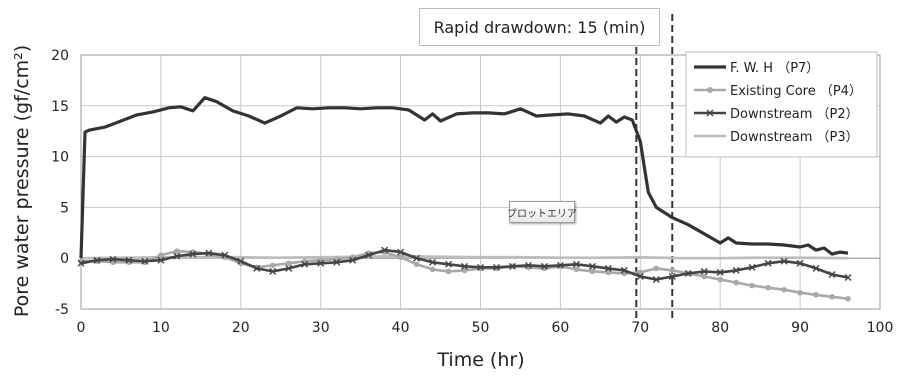 Image resolution: width=899 pixels, height=382 pixels. What do you see at coordinates (542, 212) in the screenshot?
I see `plot-area-tooltip: プロットエリア` at bounding box center [542, 212].